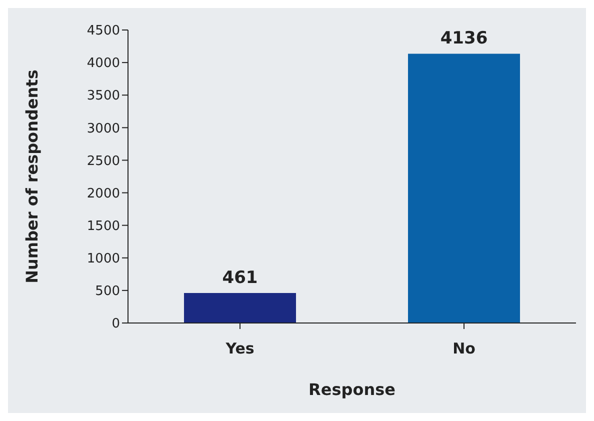  What do you see at coordinates (103, 161) in the screenshot?
I see `y-tick-label: 2500` at bounding box center [103, 161].